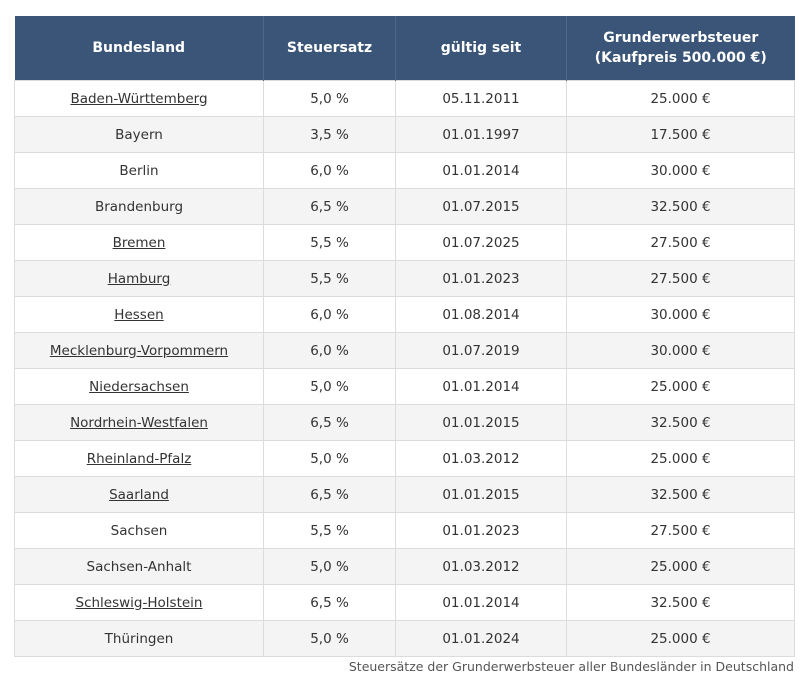 This screenshot has height=686, width=808. I want to click on table-row: Sachsen 5,5 % 01.01.2023 27.500 €, so click(404, 530).